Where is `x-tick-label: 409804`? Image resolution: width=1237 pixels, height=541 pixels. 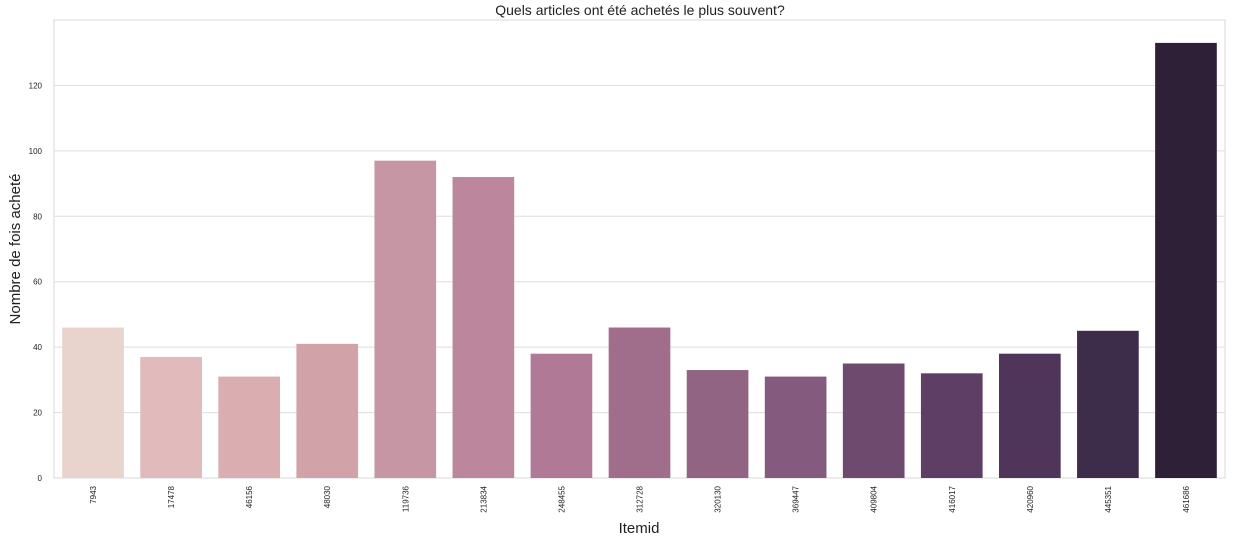 x-tick-label: 409804 is located at coordinates (874, 498).